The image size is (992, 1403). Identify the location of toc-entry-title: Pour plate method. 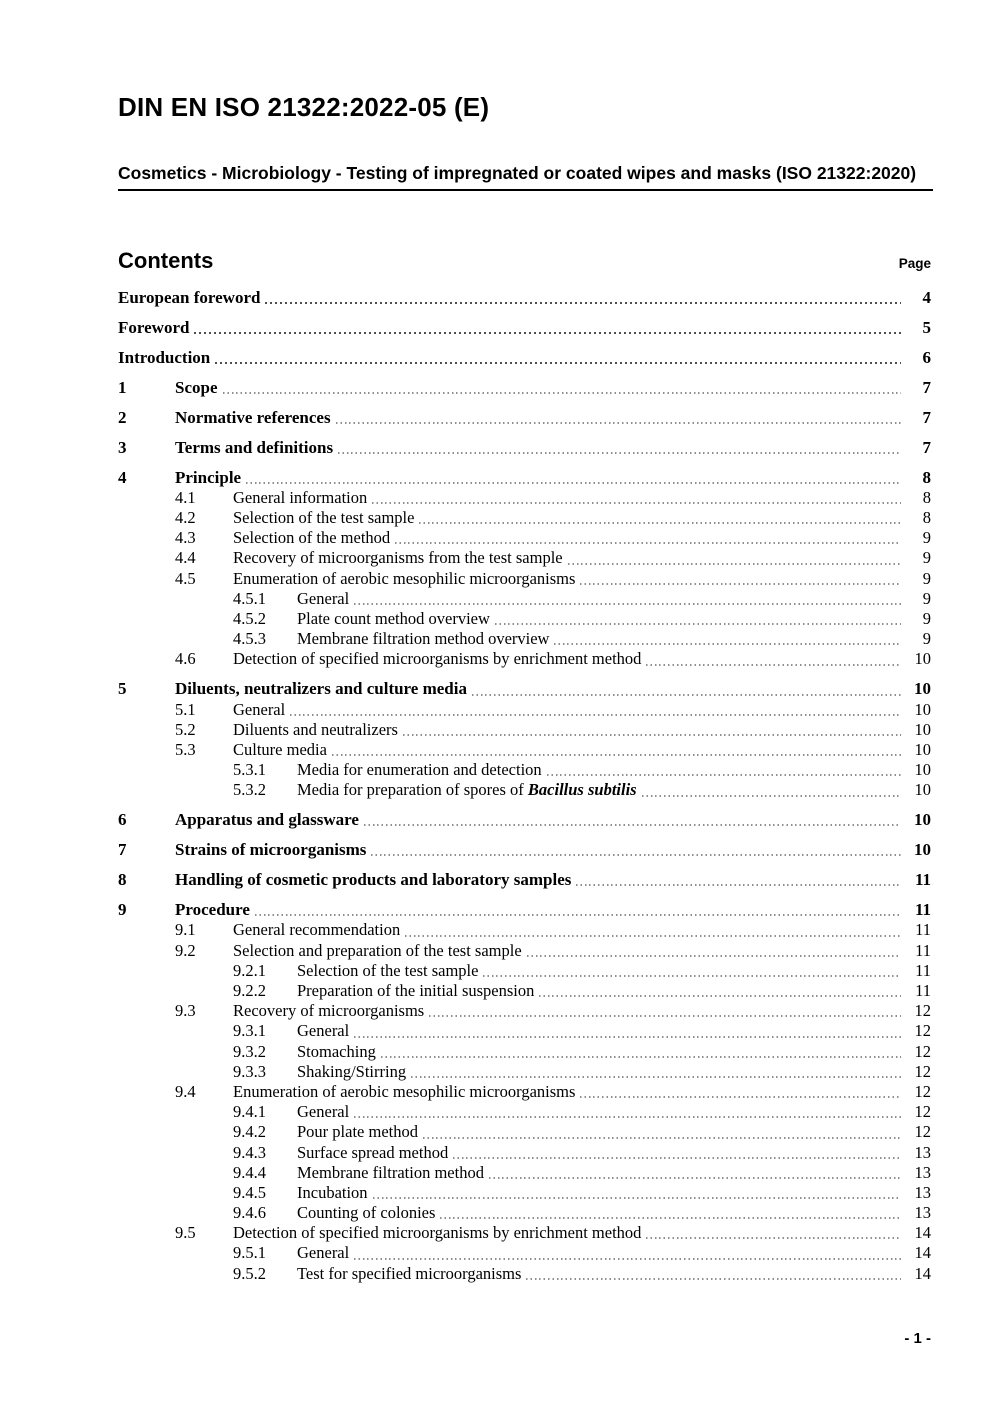
(357, 1132).